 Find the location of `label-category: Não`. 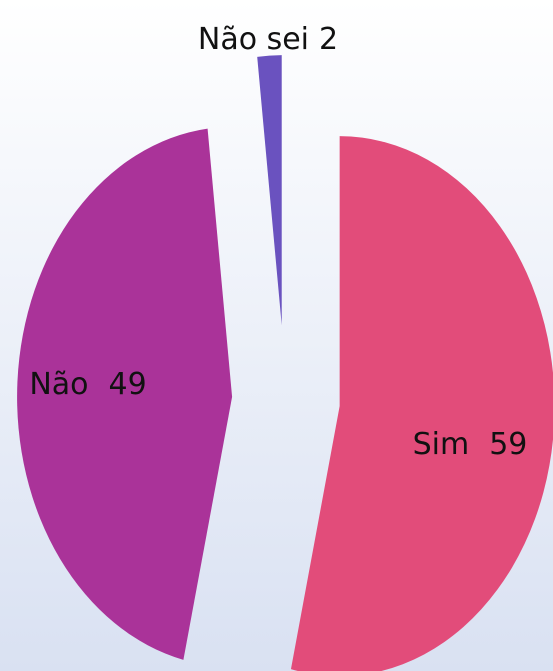

label-category: Não is located at coordinates (58, 384).